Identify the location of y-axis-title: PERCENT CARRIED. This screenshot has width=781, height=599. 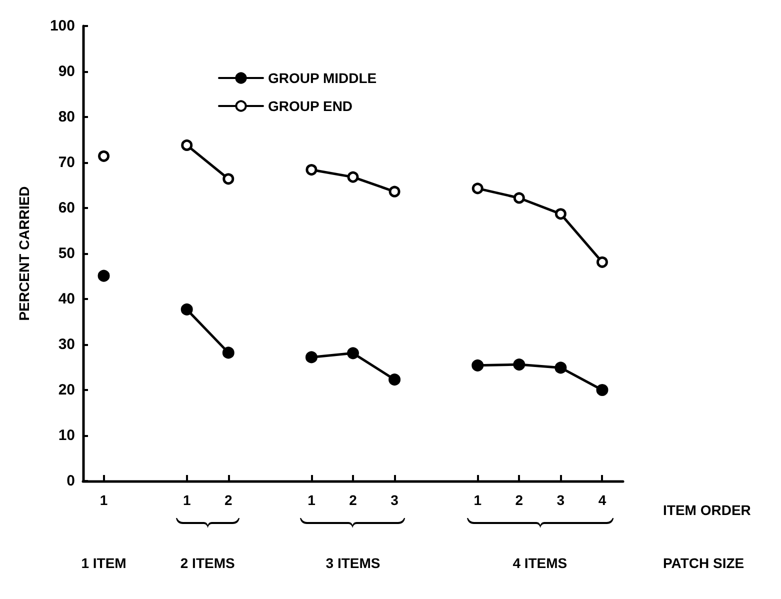
(24, 253).